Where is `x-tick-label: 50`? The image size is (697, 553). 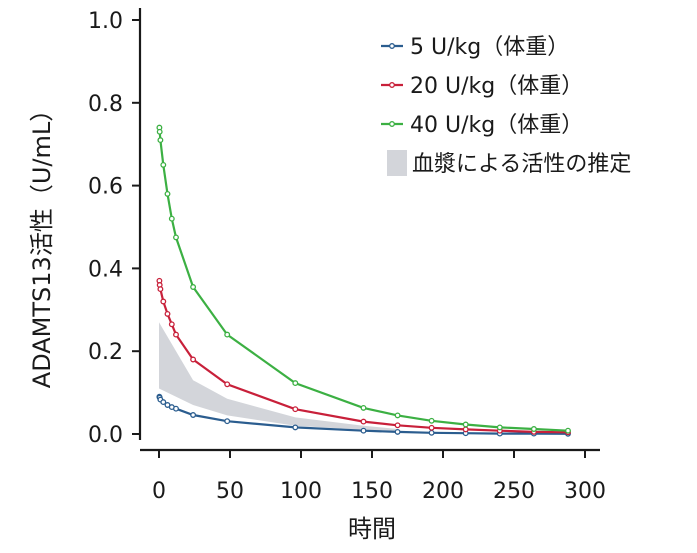 x-tick-label: 50 is located at coordinates (230, 491).